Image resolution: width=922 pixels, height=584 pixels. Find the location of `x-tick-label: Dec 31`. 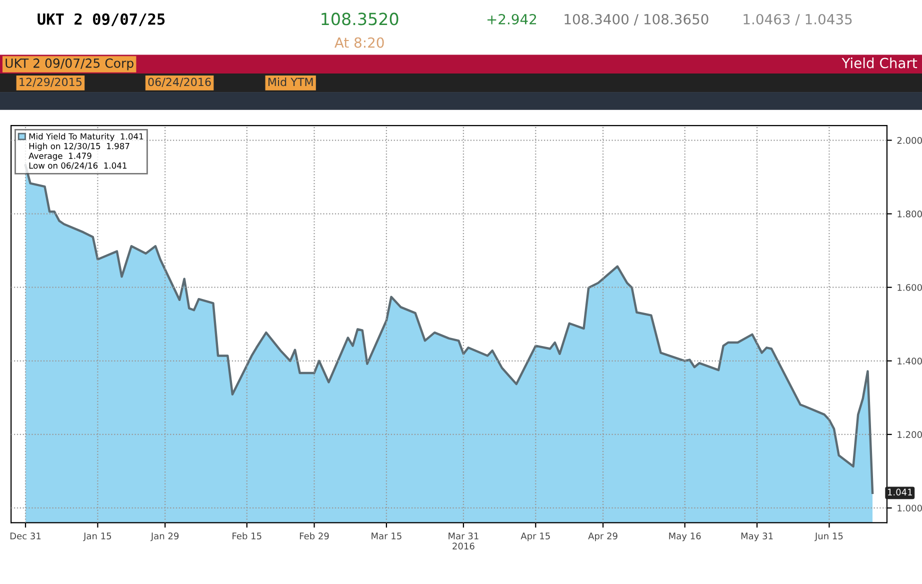

x-tick-label: Dec 31 is located at coordinates (25, 536).